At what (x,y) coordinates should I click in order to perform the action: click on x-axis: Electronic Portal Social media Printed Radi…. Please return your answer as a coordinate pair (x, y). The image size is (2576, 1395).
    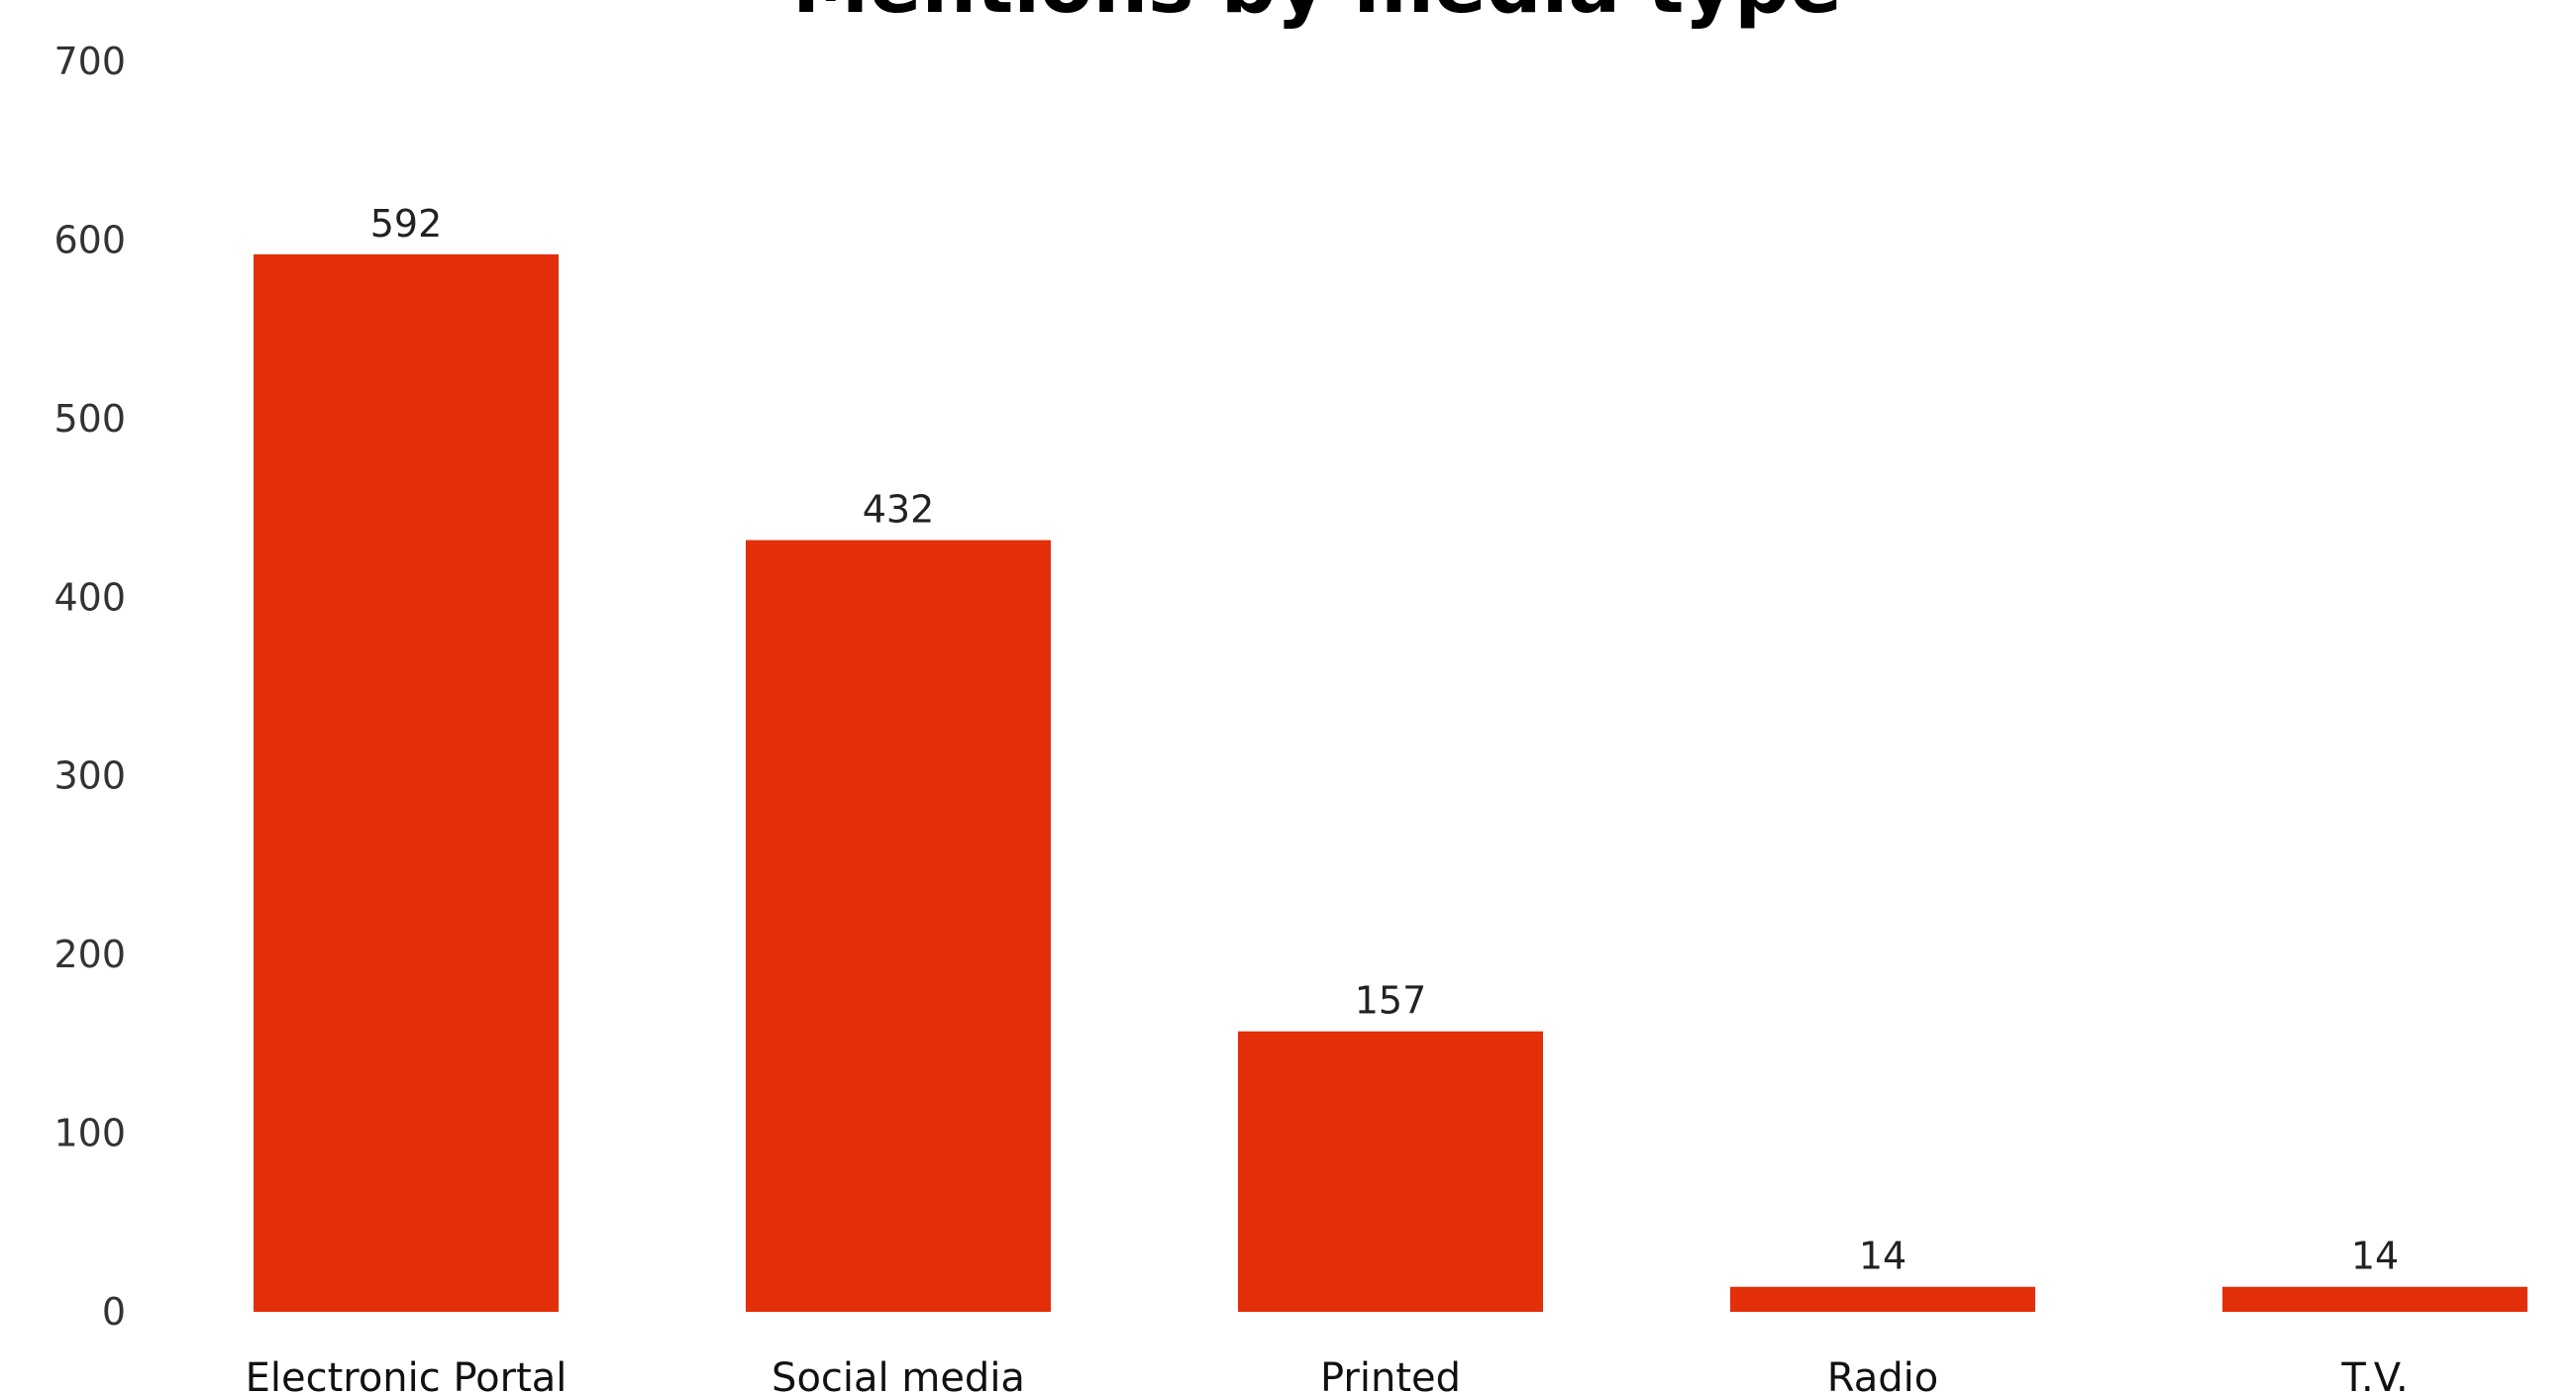
    Looking at the image, I should click on (1327, 1375).